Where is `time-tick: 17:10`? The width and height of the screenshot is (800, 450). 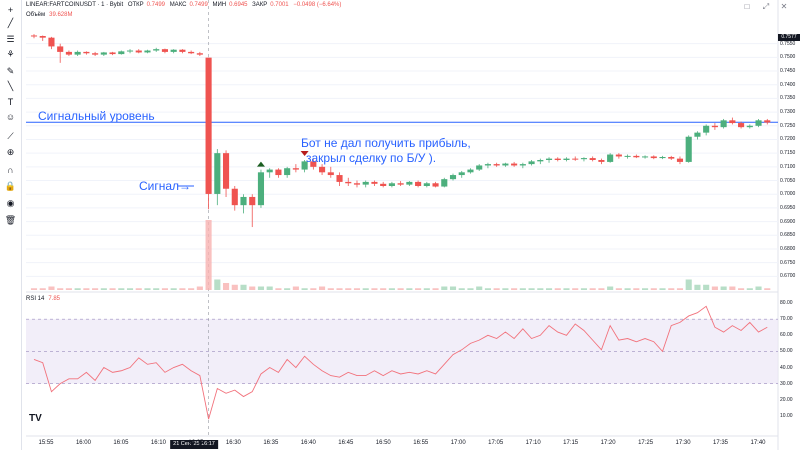
time-tick: 17:10 is located at coordinates (533, 443).